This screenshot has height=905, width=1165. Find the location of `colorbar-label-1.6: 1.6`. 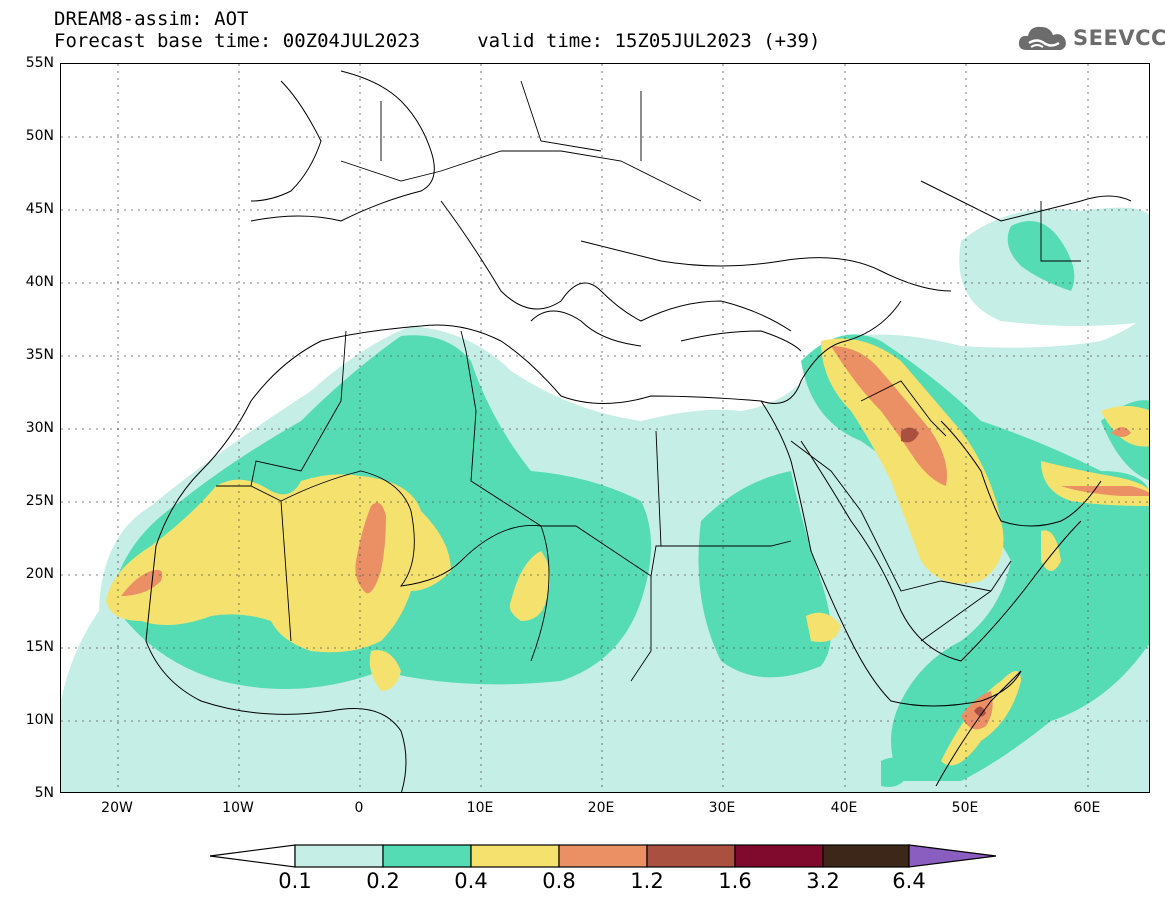

colorbar-label-1.6: 1.6 is located at coordinates (735, 881).